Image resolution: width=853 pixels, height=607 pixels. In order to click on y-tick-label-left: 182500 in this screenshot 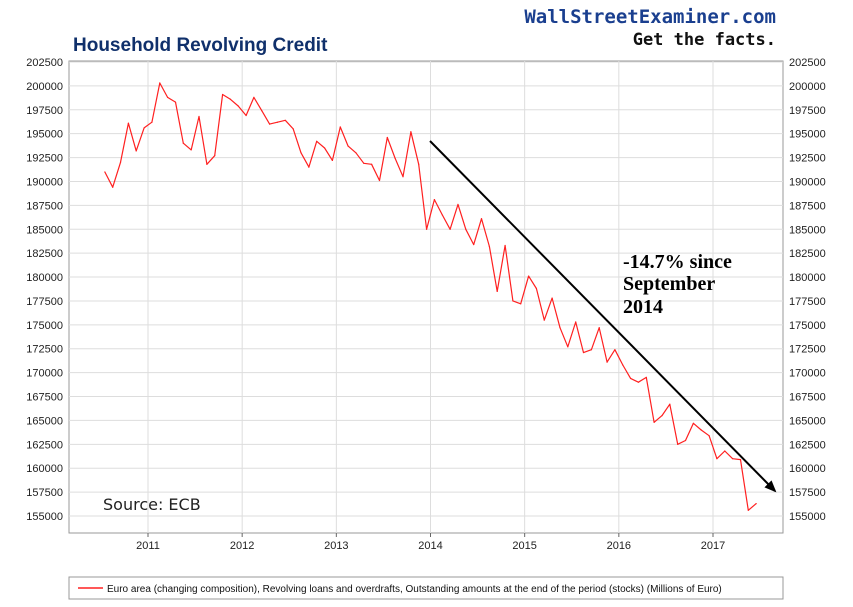, I will do `click(44, 254)`.